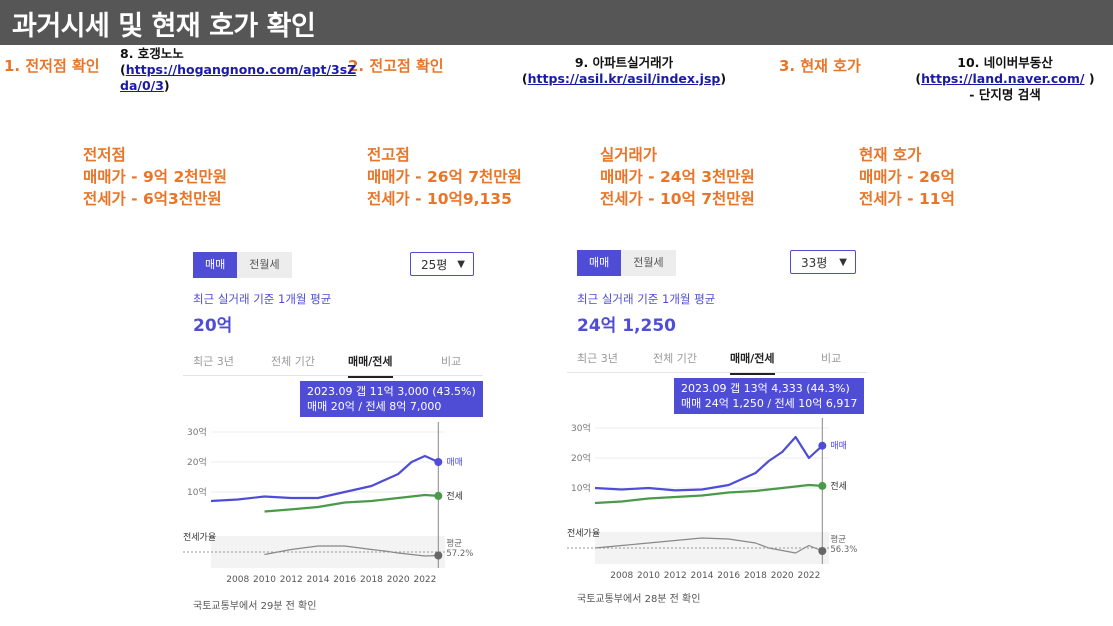 This screenshot has height=626, width=1113. Describe the element at coordinates (624, 62) in the screenshot. I see `ref-asil-title: 9. 아파트실거래가` at that location.